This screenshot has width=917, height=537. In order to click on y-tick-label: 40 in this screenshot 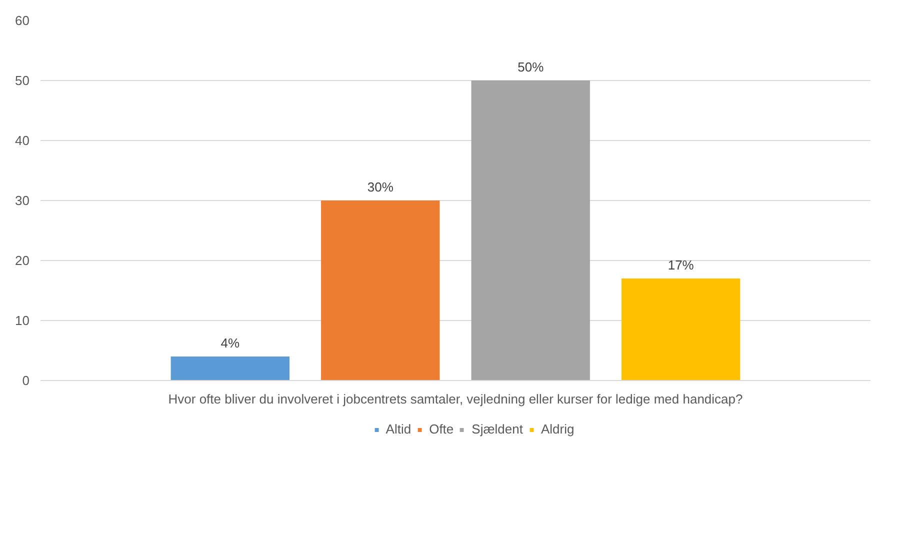, I will do `click(22, 140)`.